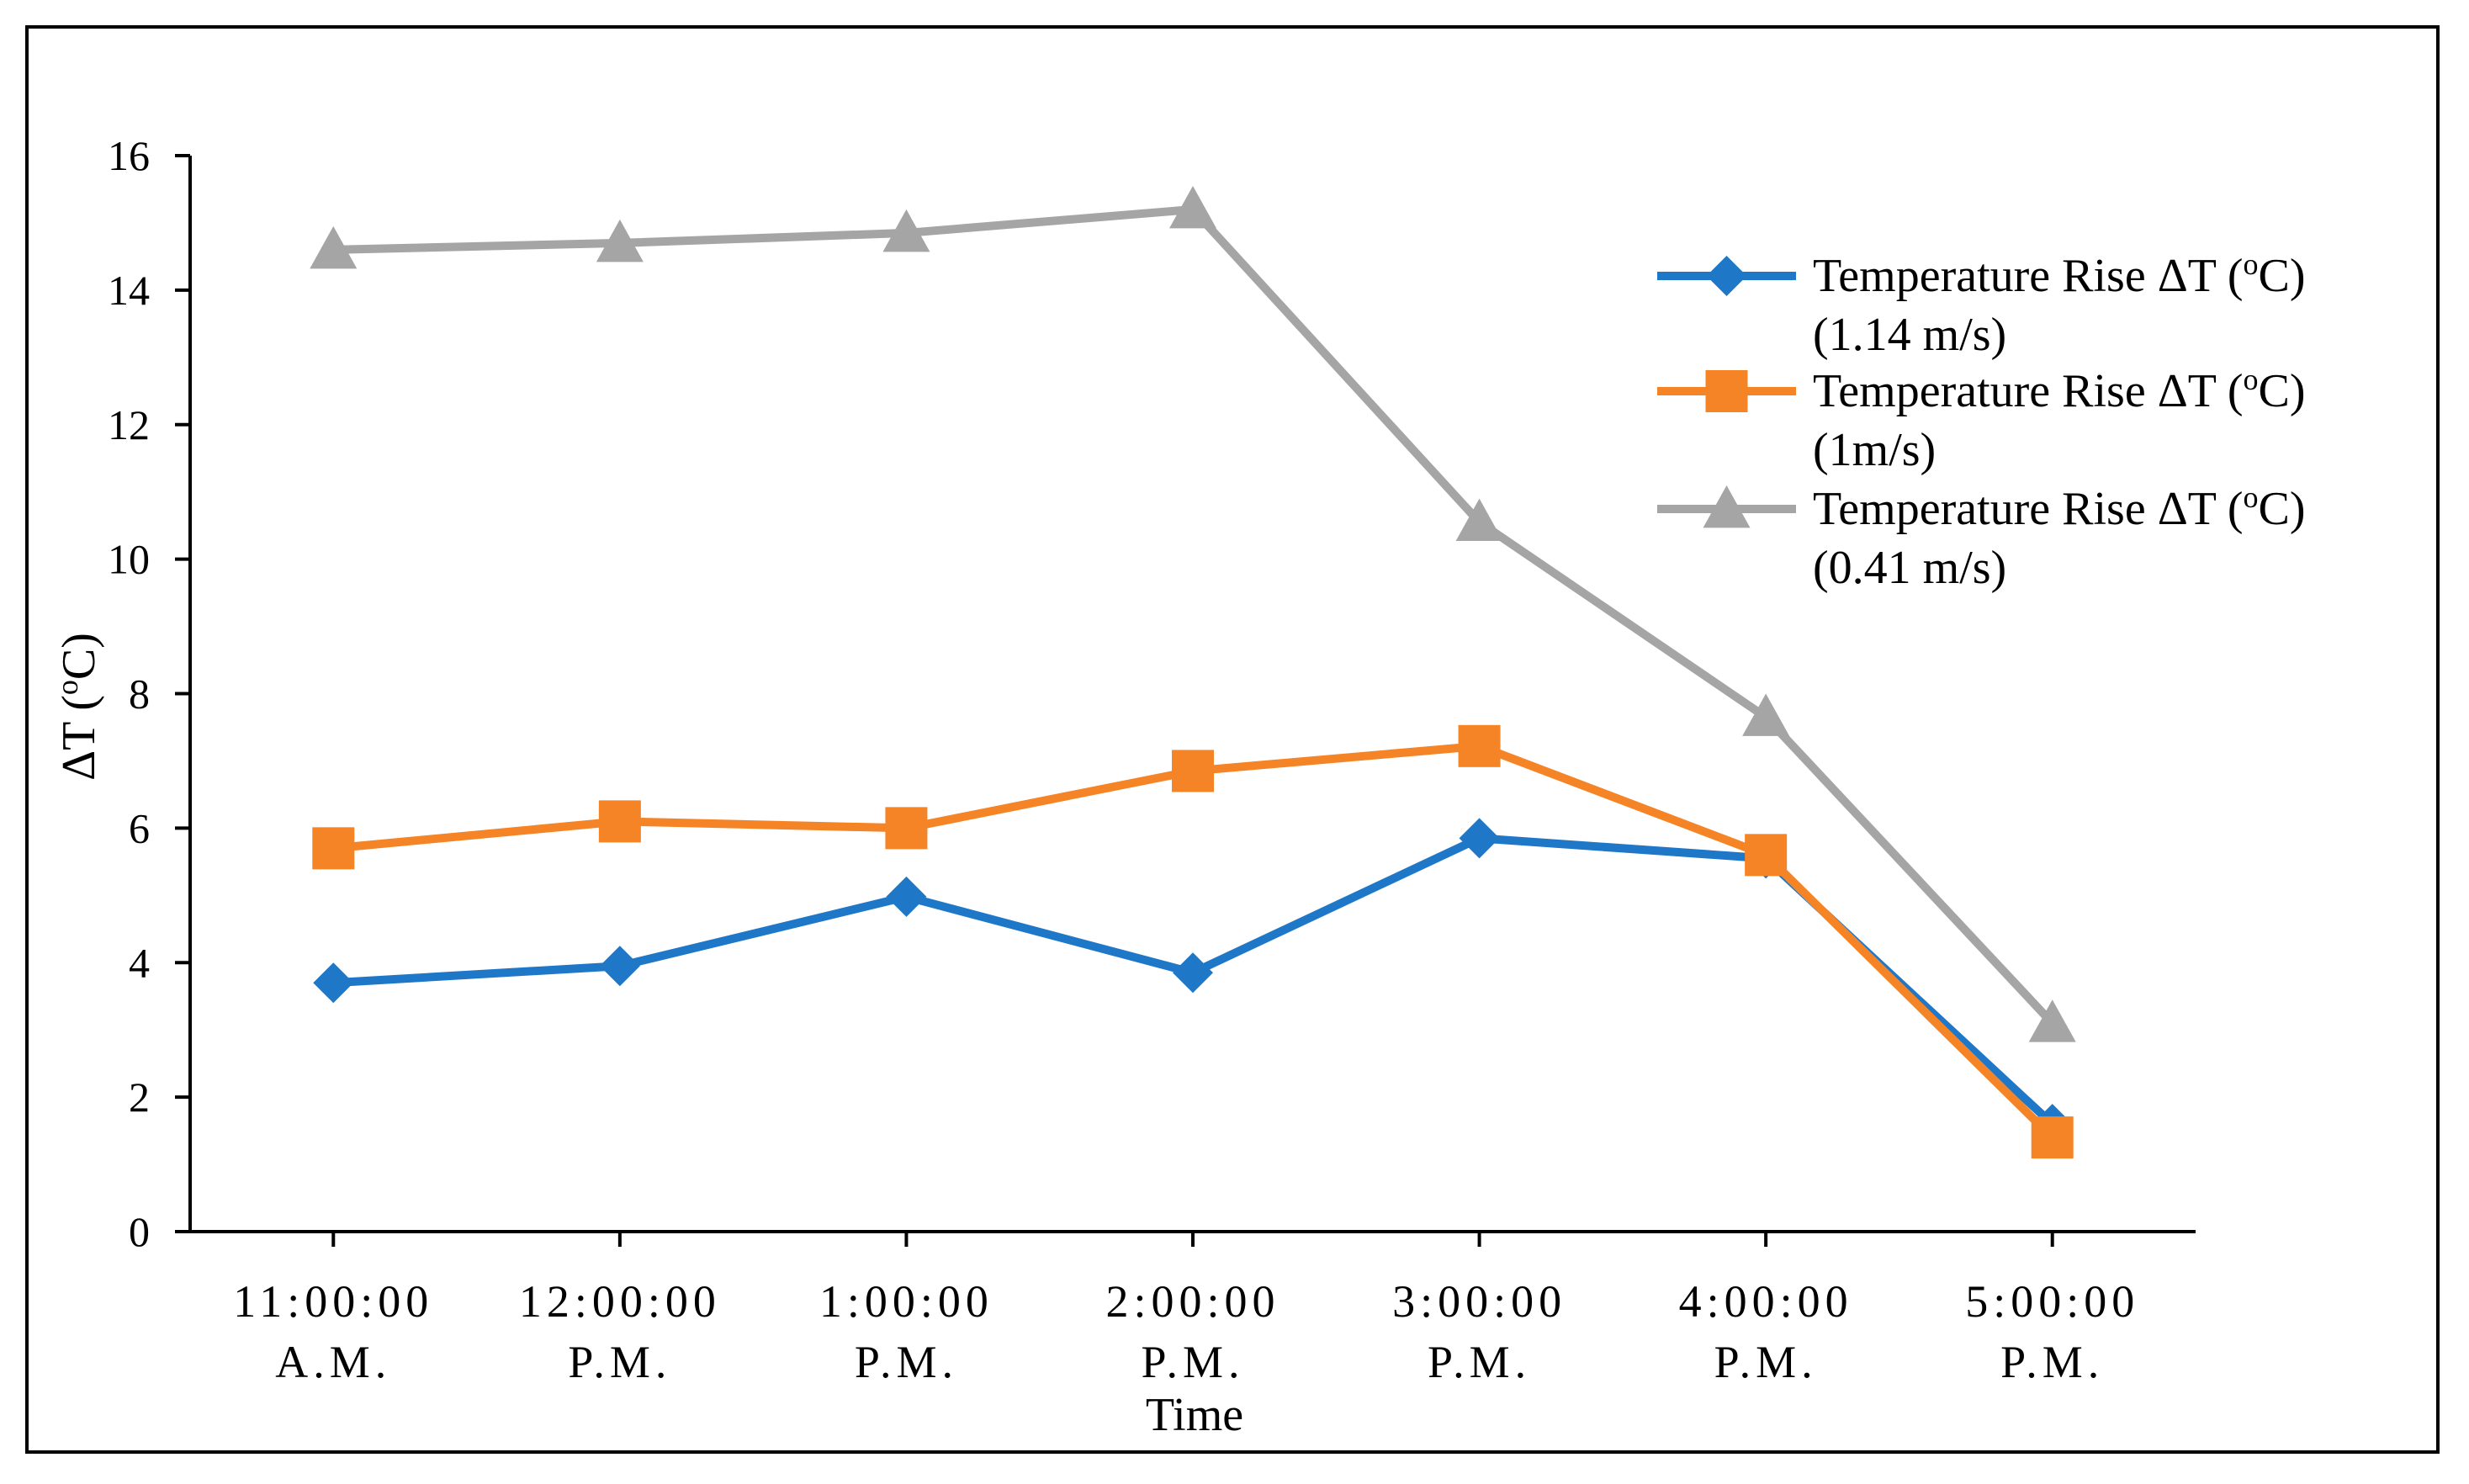  What do you see at coordinates (129, 155) in the screenshot?
I see `y-tick-label: 16` at bounding box center [129, 155].